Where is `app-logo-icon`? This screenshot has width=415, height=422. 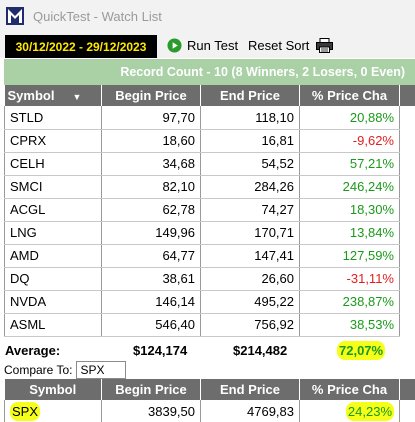
app-logo-icon is located at coordinates (15, 16).